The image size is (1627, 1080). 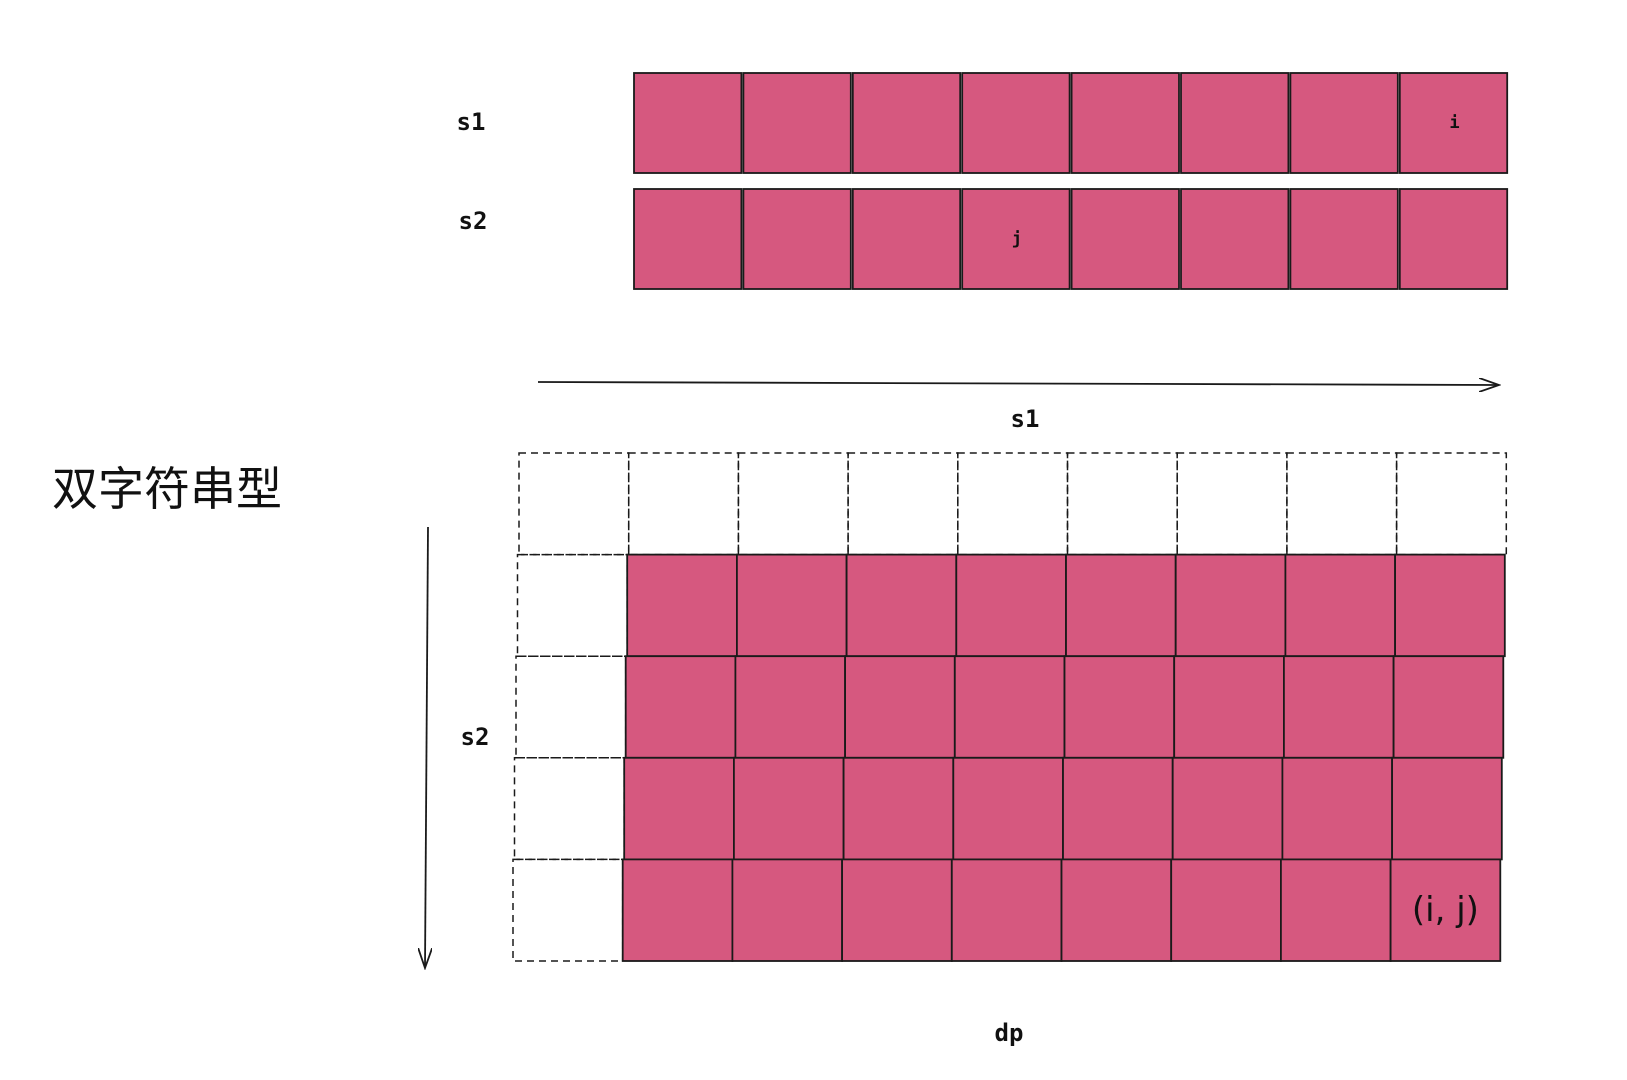 I want to click on dp-y-axis-label: s2, so click(x=475, y=737).